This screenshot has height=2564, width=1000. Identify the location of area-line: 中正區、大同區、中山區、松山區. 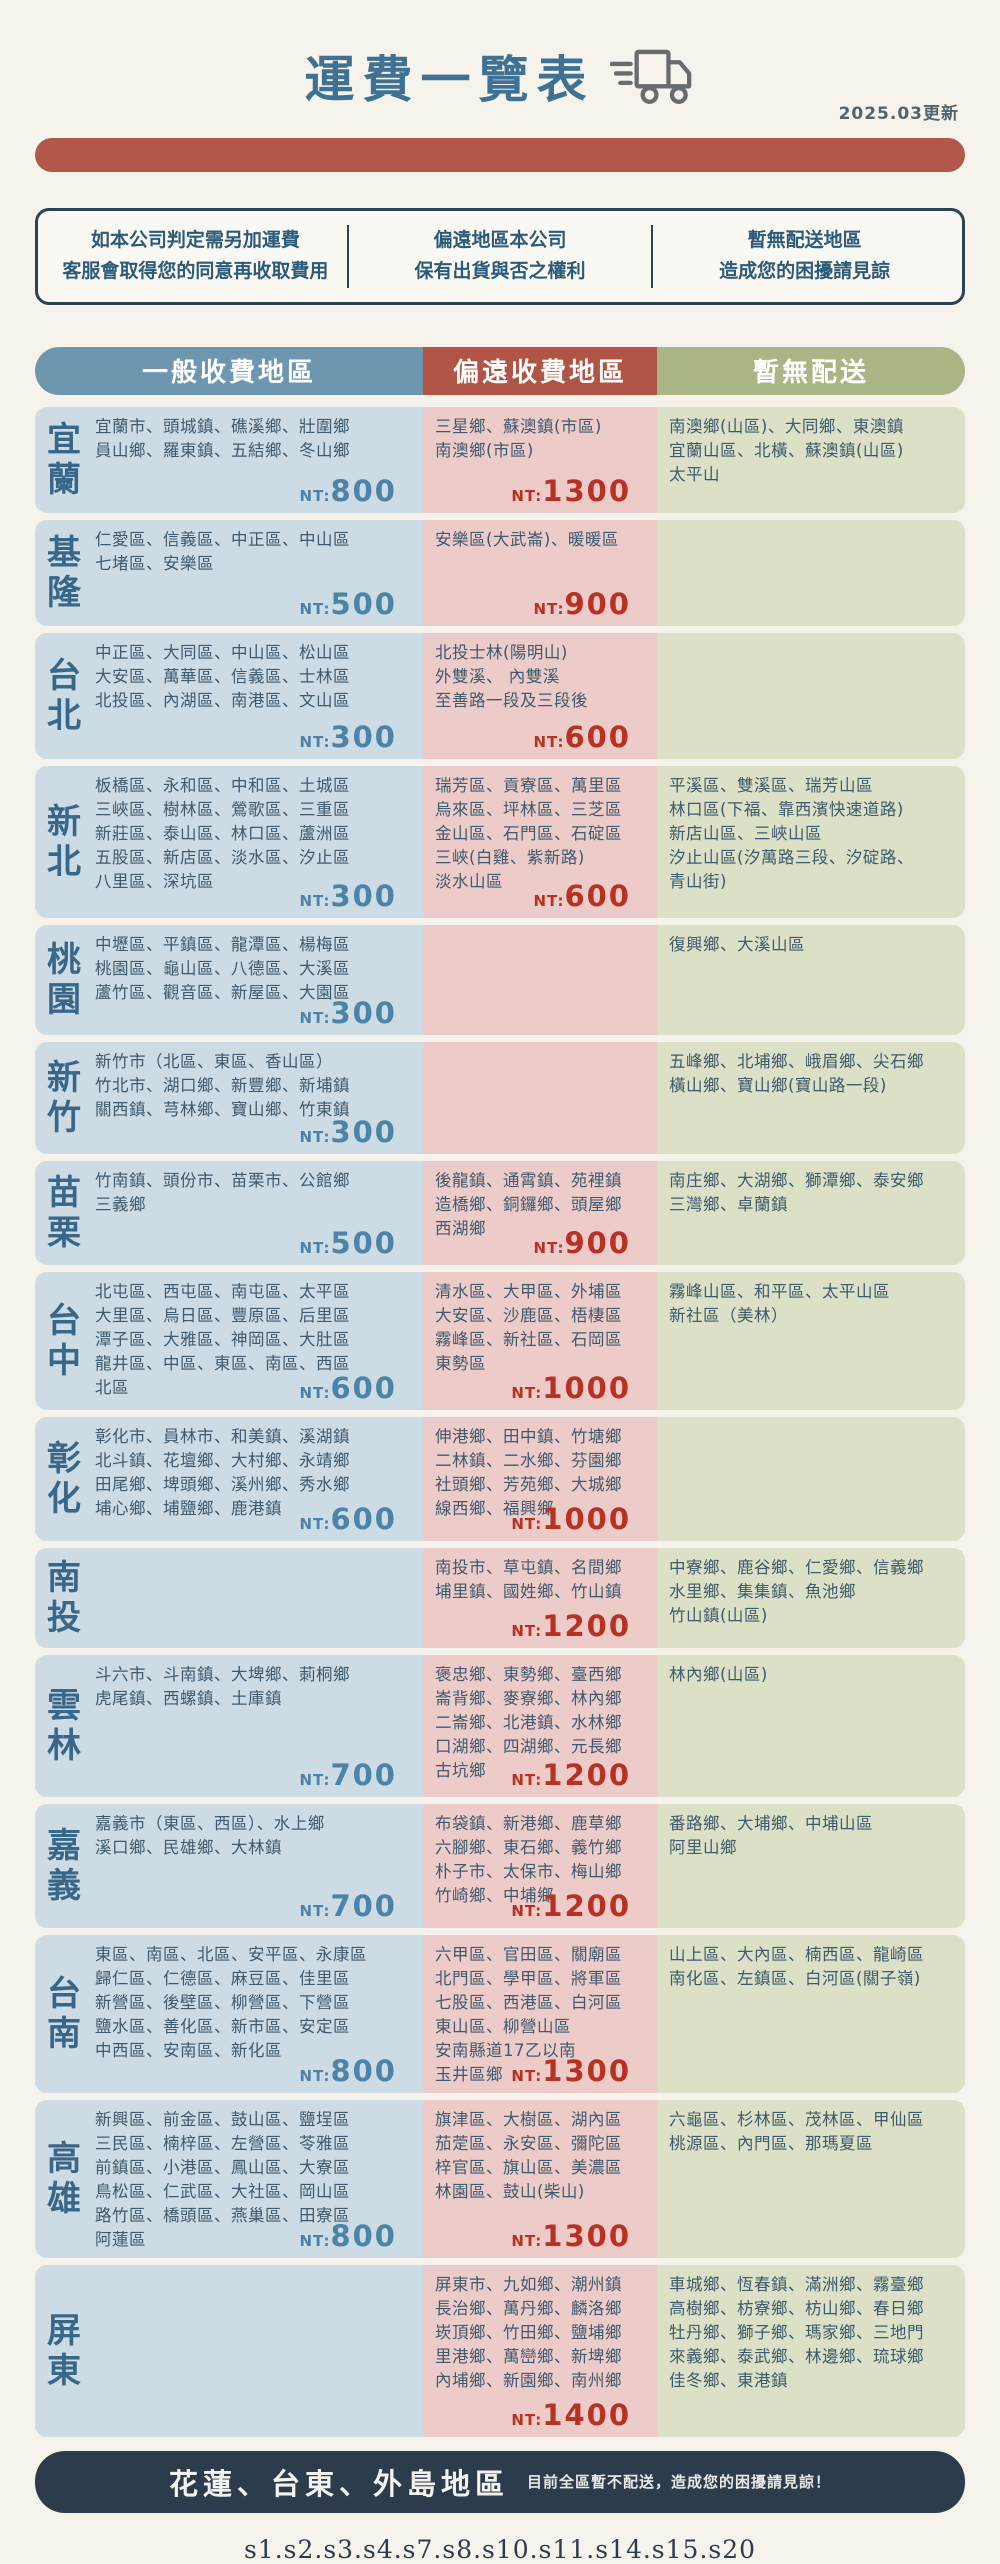
(222, 652).